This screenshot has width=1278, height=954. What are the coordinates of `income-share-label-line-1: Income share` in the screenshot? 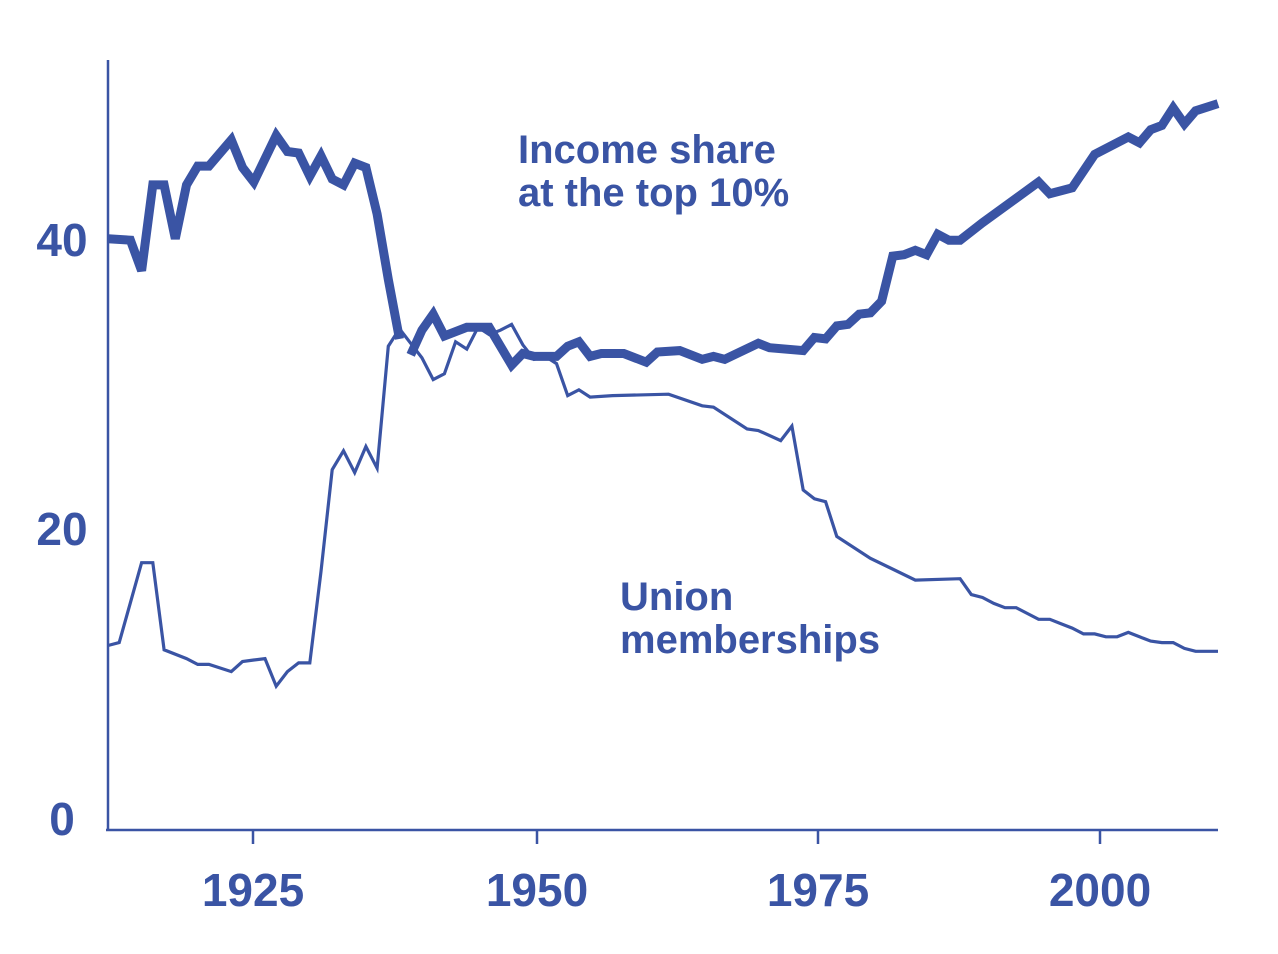 It's located at (647, 150).